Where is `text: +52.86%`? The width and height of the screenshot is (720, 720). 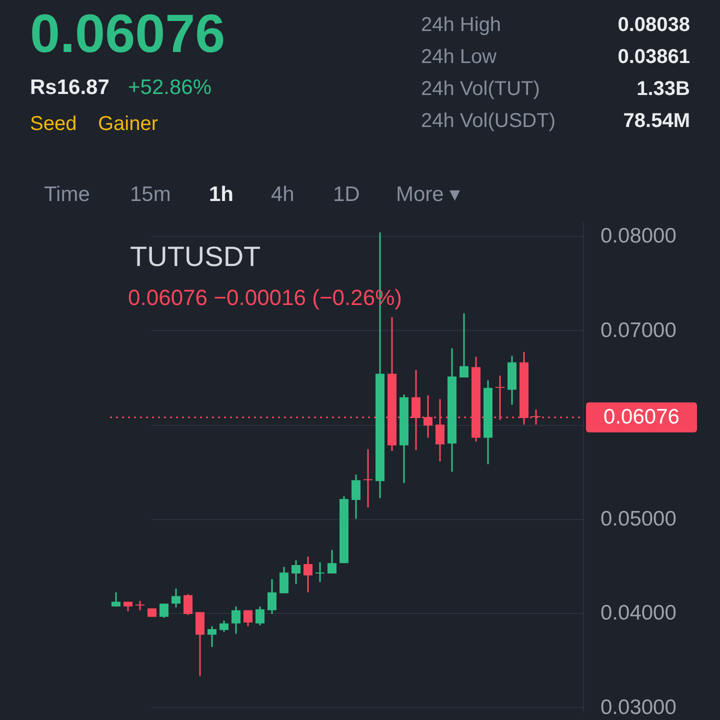
text: +52.86% is located at coordinates (170, 87).